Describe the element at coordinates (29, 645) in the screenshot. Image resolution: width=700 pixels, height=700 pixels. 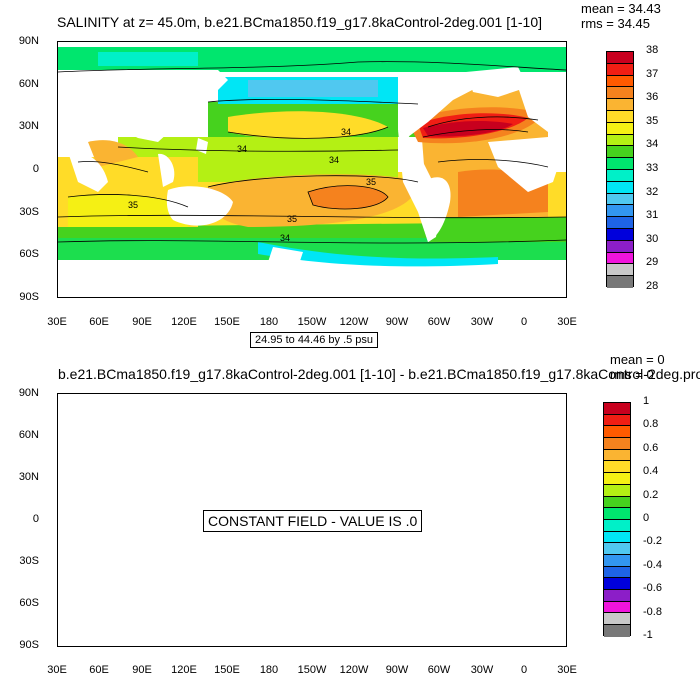
I see `lat-label: 90S` at that location.